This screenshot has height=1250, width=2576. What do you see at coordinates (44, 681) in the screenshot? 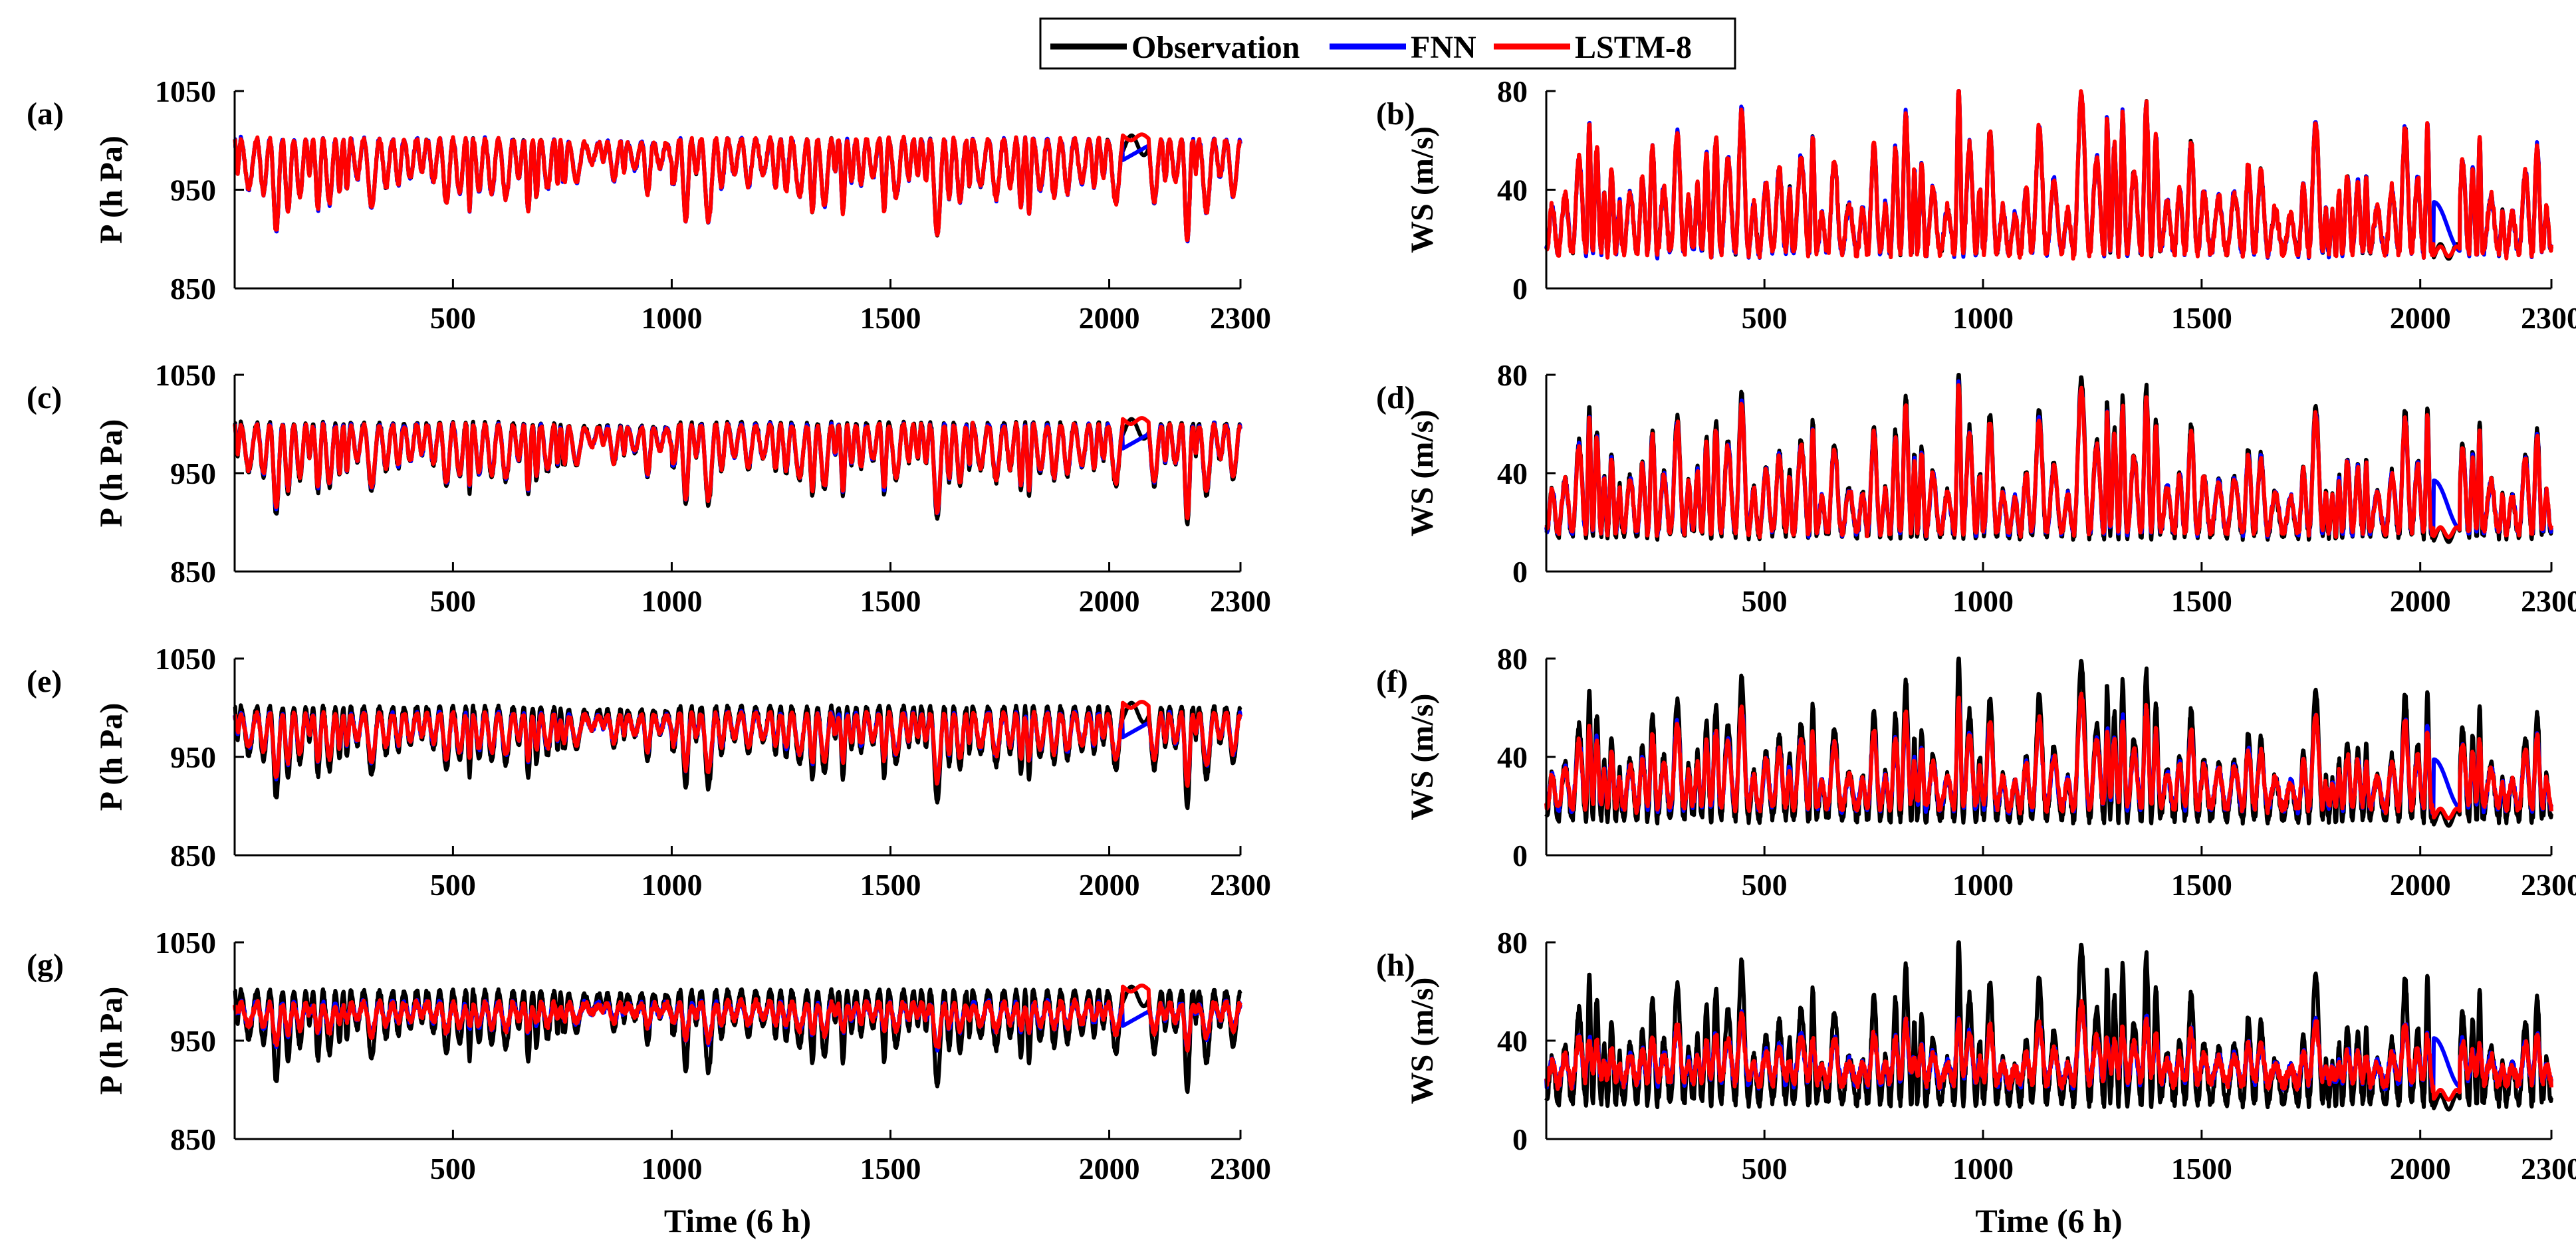
I see `panel-label: (e)` at bounding box center [44, 681].